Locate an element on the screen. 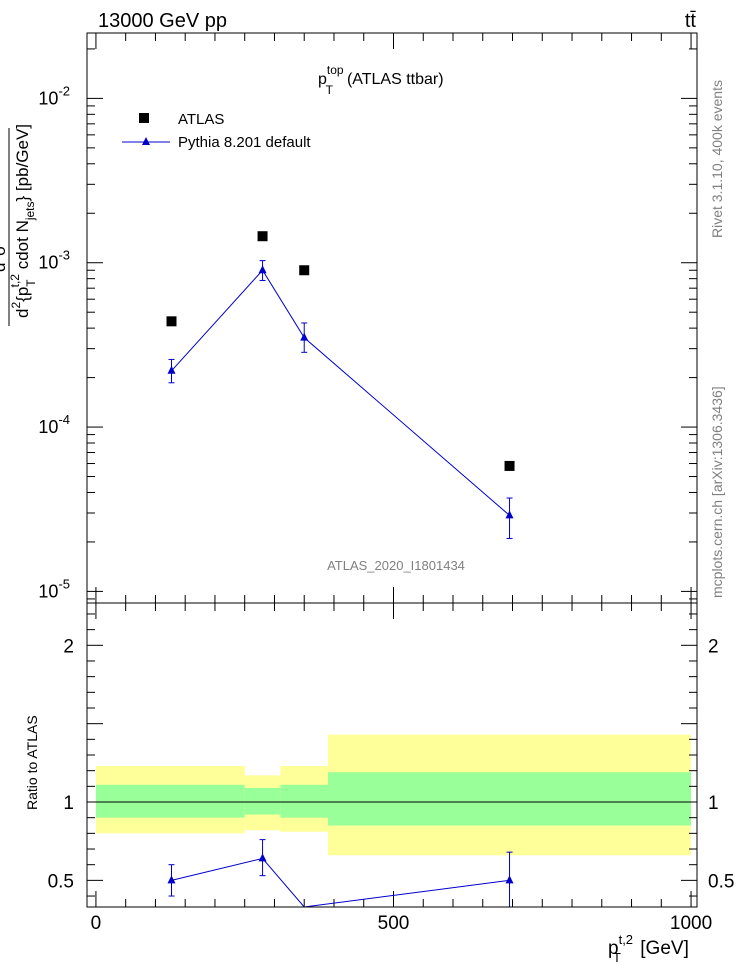 This screenshot has width=746, height=972. plot-title-rest: (ATLAS ttbar) is located at coordinates (395, 79).